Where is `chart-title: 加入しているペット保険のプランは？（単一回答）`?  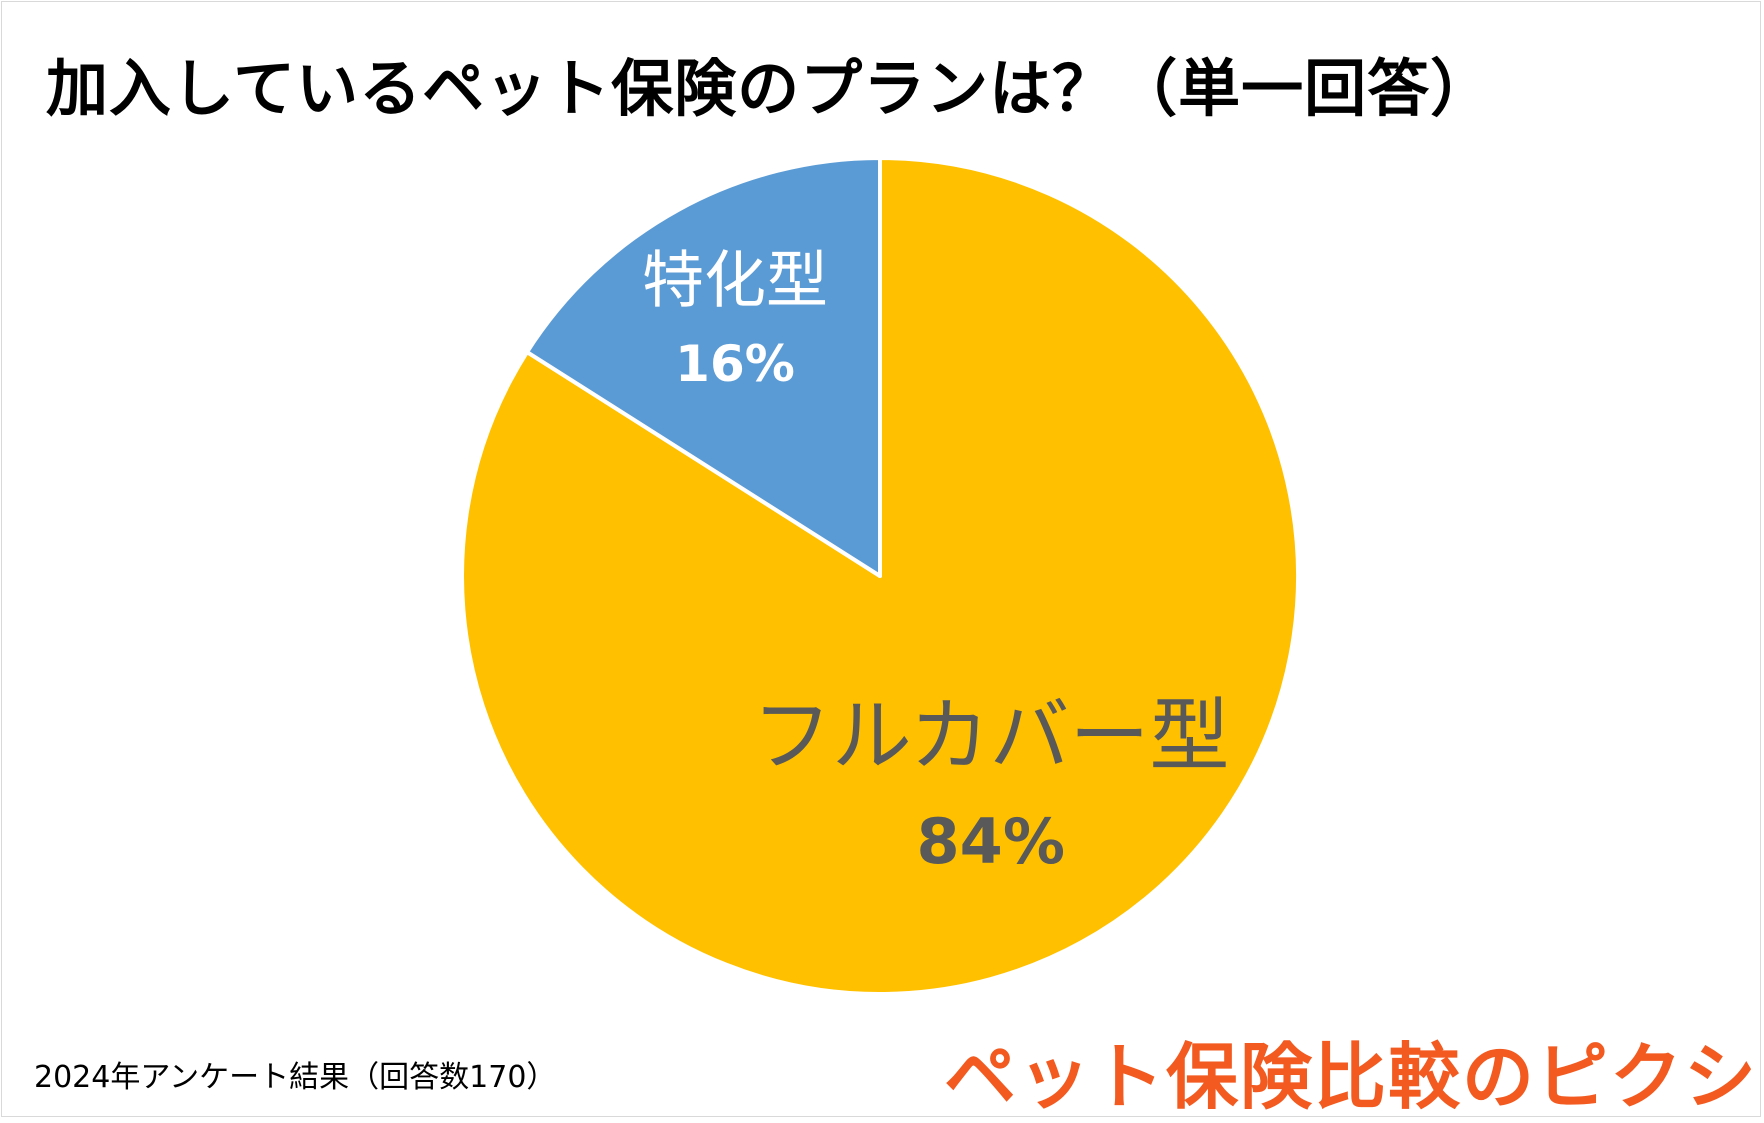
chart-title: 加入しているペット保険のプランは？（単一回答） is located at coordinates (770, 88).